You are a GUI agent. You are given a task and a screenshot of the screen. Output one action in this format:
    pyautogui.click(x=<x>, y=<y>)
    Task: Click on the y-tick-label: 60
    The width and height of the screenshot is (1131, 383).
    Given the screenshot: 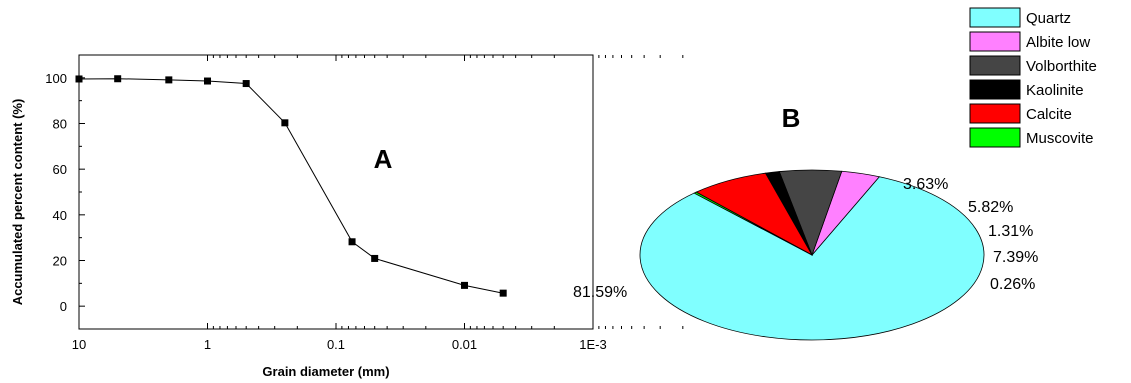 What is the action you would take?
    pyautogui.click(x=60, y=169)
    